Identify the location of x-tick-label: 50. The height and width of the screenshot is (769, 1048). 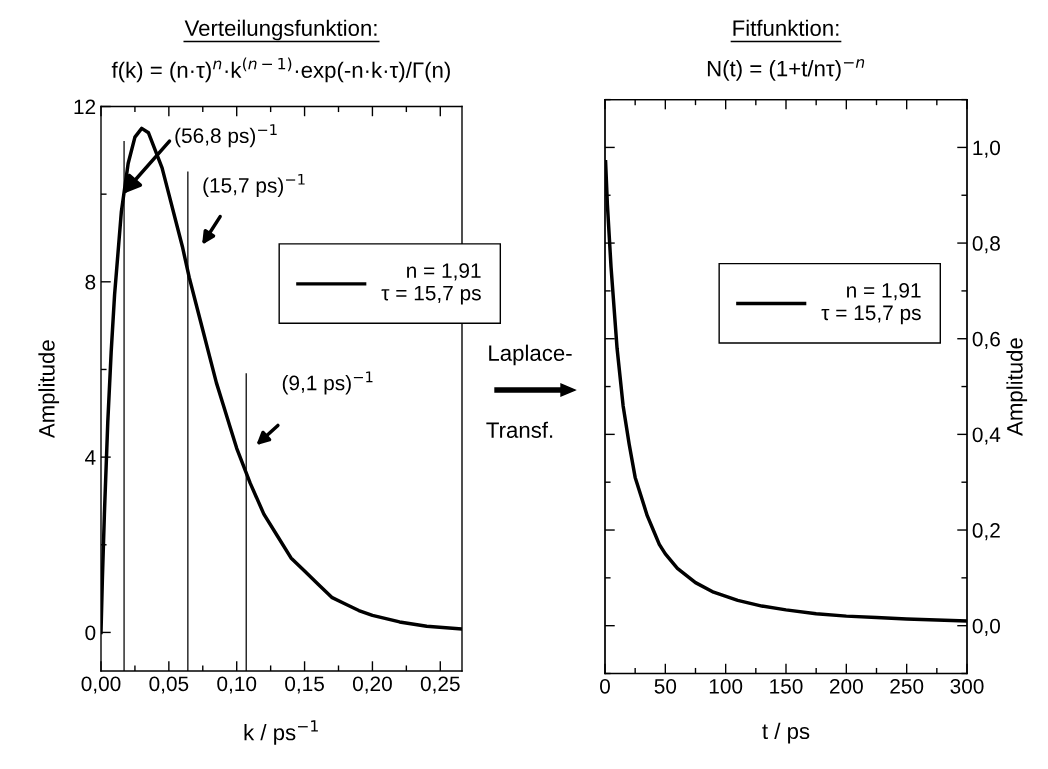
(665, 686).